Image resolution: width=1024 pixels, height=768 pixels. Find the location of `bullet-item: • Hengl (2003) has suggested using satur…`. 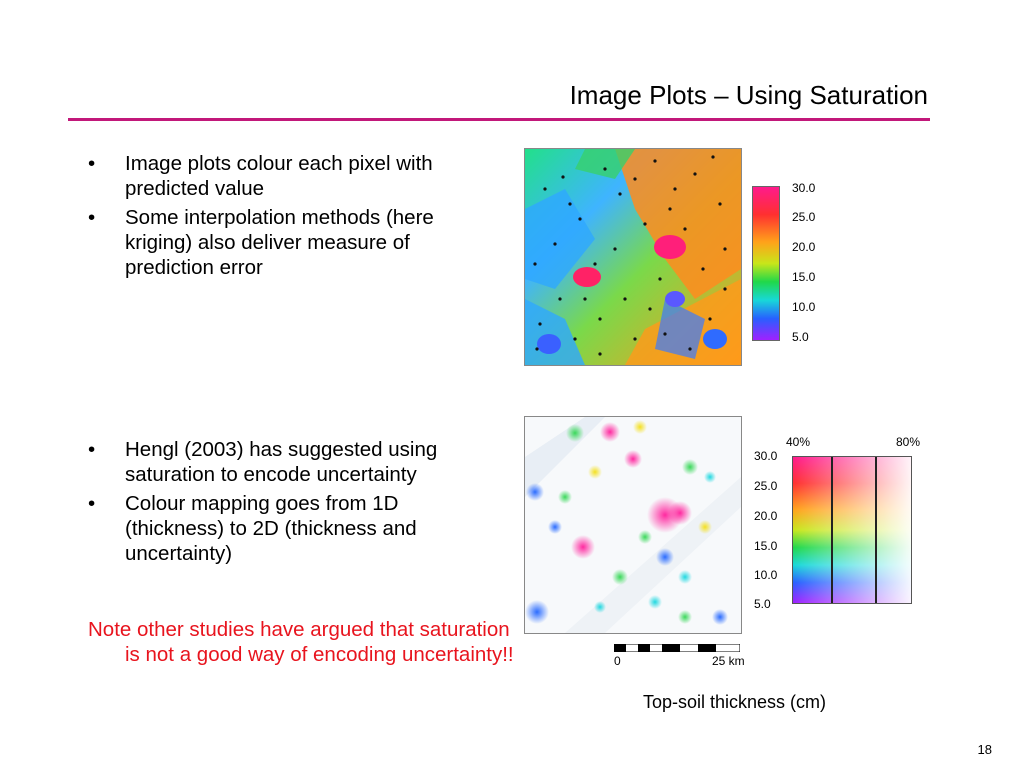

bullet-item: • Hengl (2003) has suggested using satur… is located at coordinates (293, 462).